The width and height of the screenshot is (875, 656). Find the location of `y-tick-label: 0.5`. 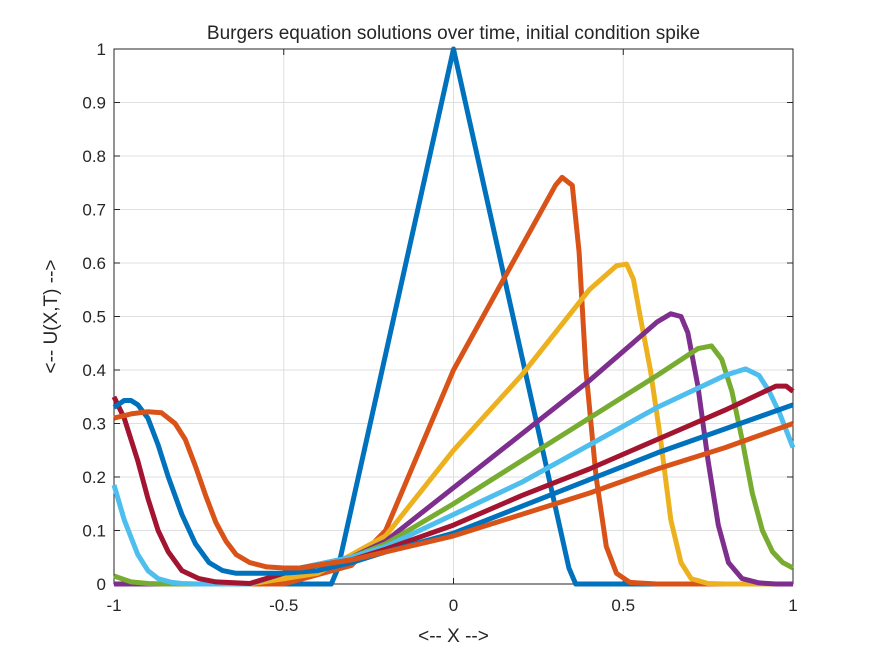

y-tick-label: 0.5 is located at coordinates (94, 317).